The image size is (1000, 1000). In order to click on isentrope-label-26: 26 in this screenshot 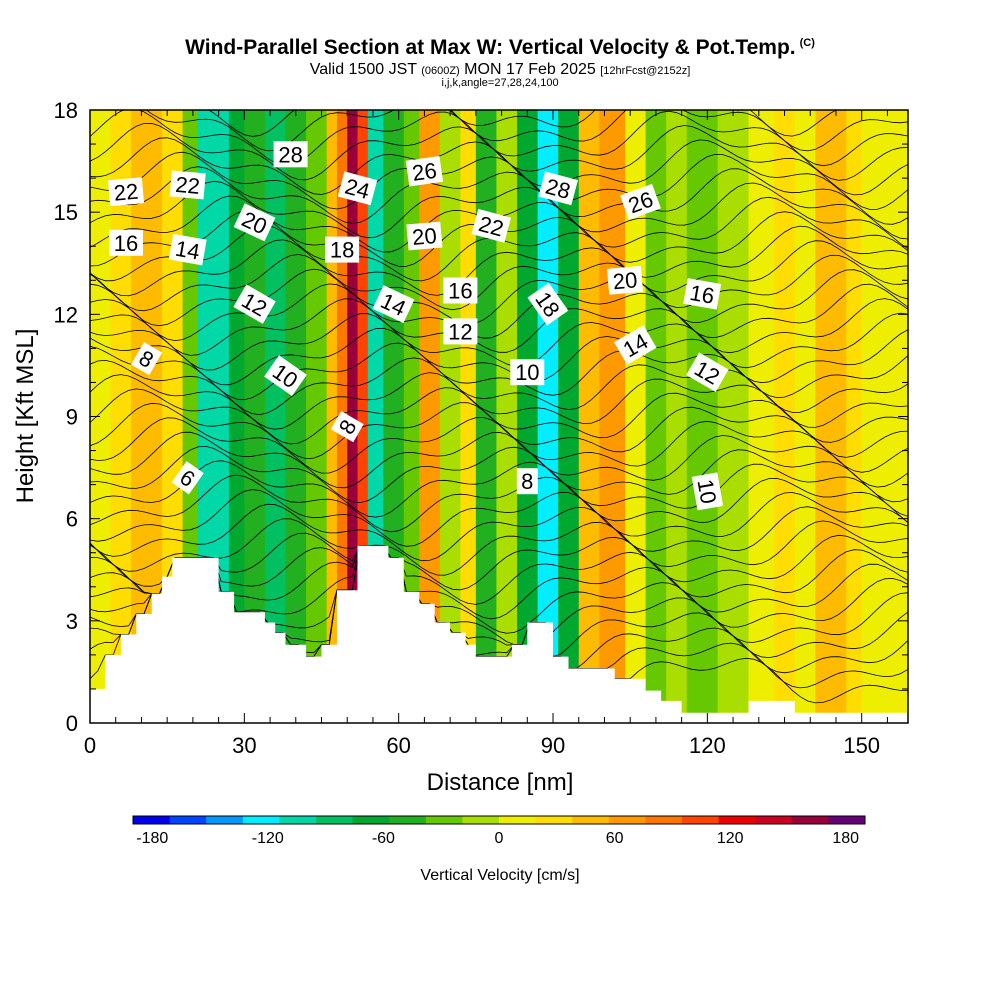, I will do `click(424, 171)`.